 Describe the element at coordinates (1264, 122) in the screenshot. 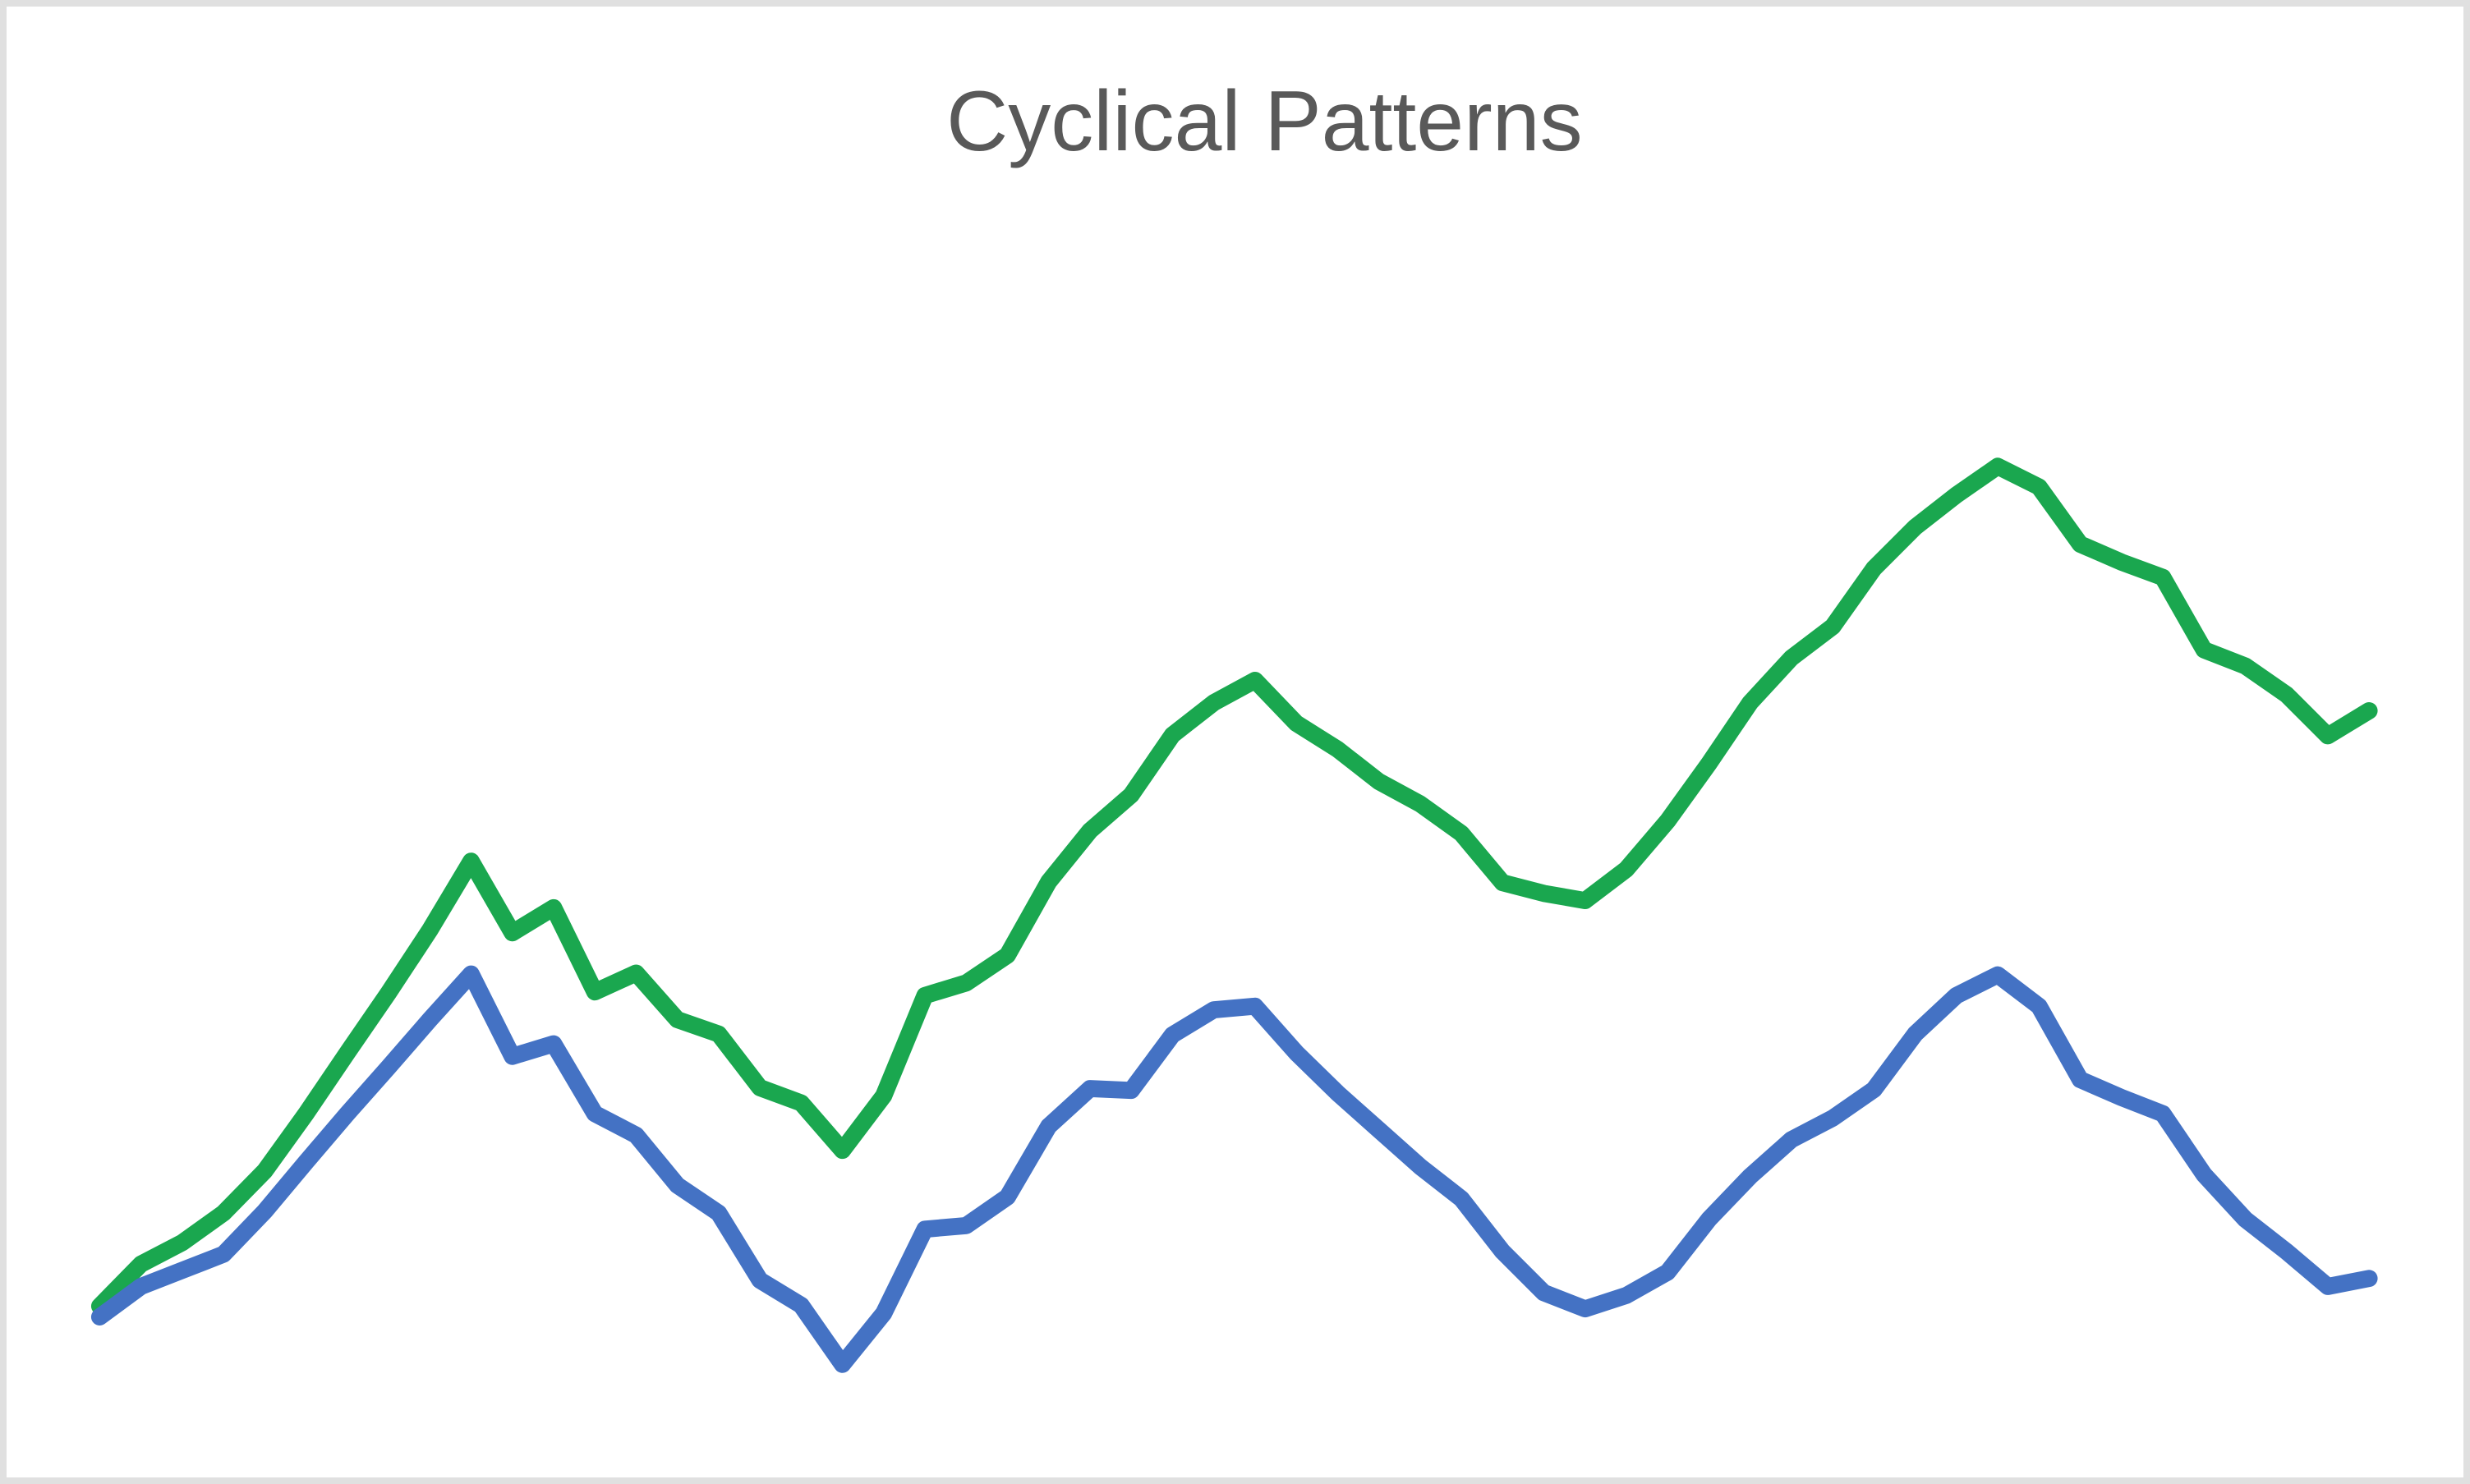

I see `chart-title: Cyclical Patterns` at that location.